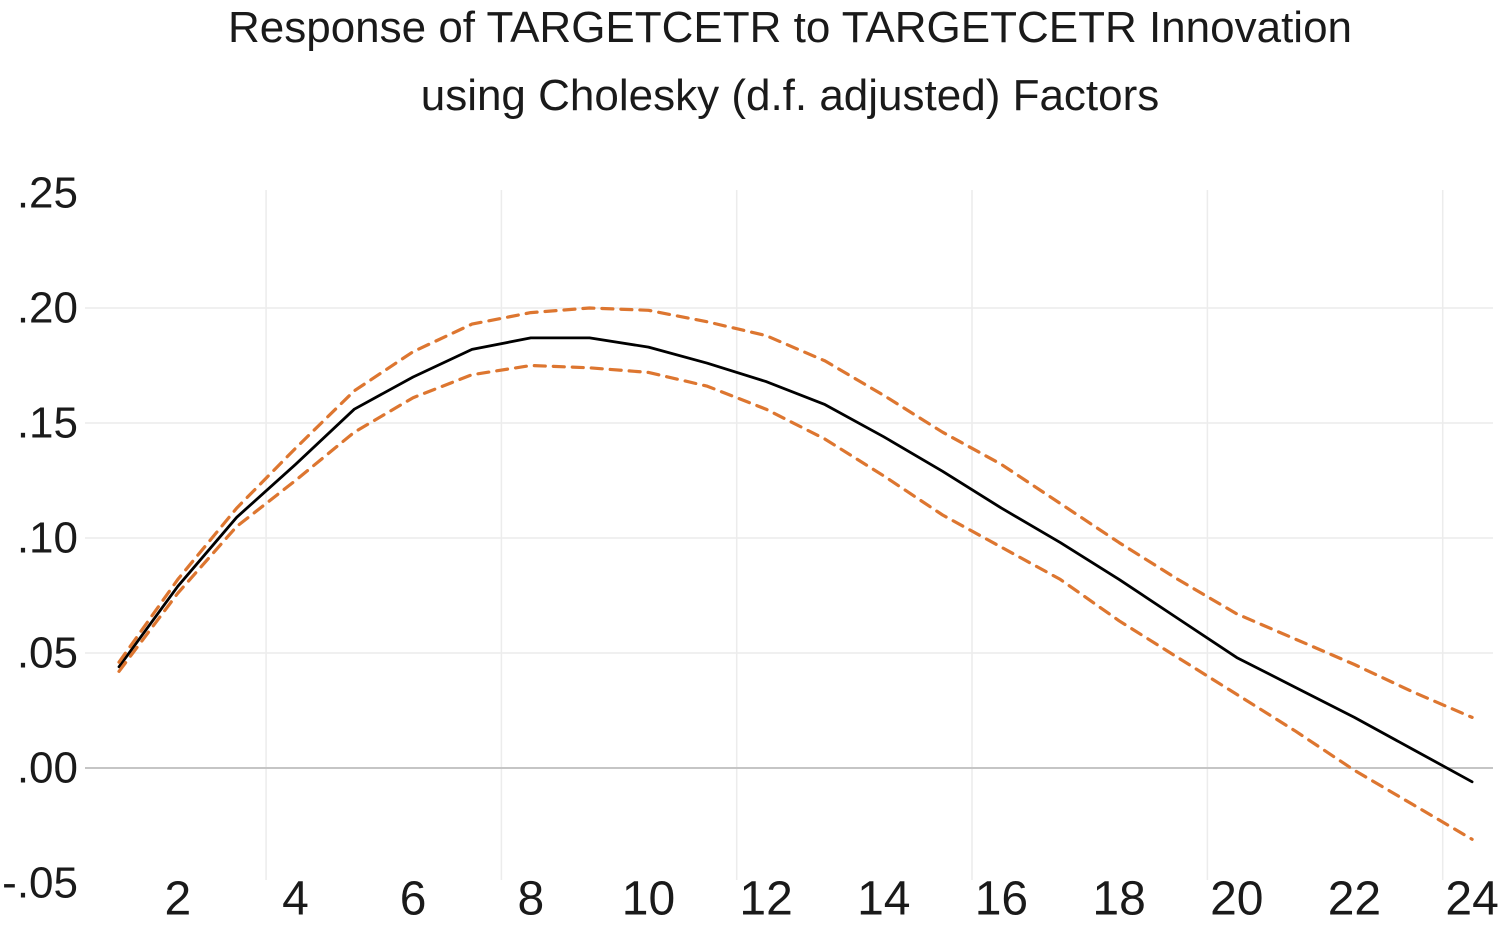 This screenshot has width=1506, height=930. I want to click on y-tick-label: .10, so click(47, 538).